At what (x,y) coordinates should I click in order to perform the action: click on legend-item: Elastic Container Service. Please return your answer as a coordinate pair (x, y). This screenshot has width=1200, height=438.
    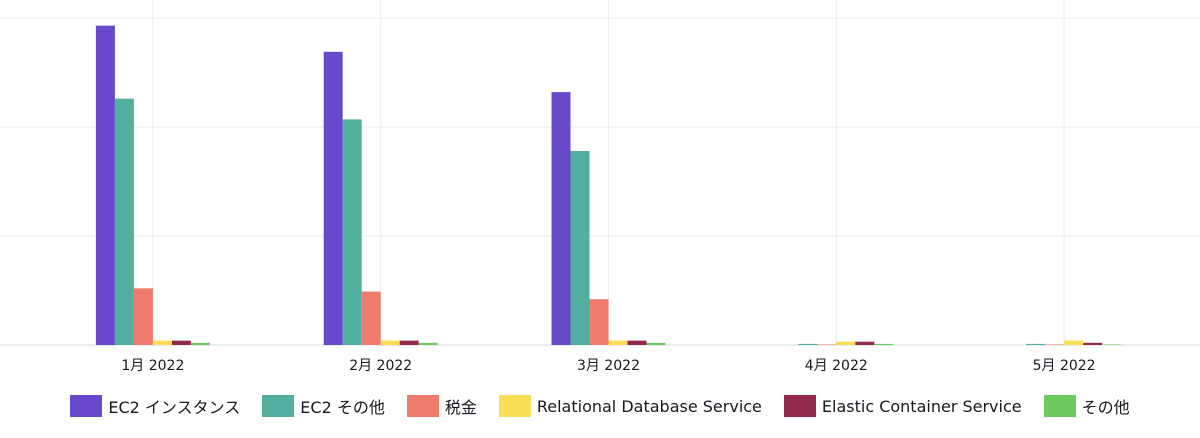
    Looking at the image, I should click on (902, 406).